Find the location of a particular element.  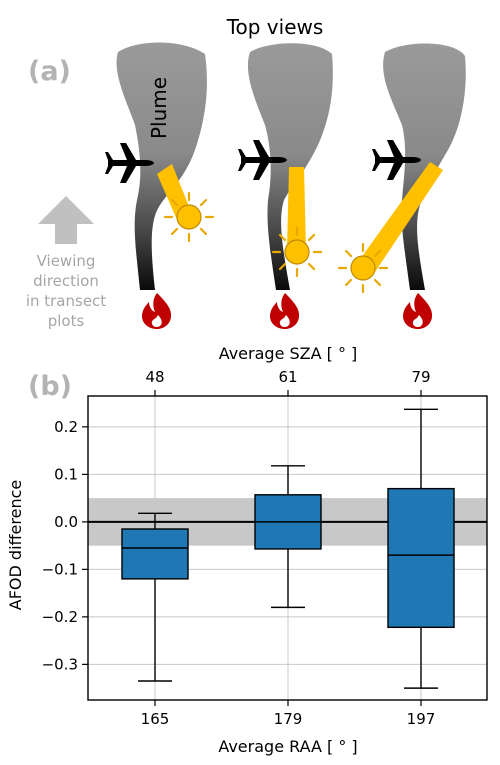

top-x-tick-label: 48 is located at coordinates (154, 377).